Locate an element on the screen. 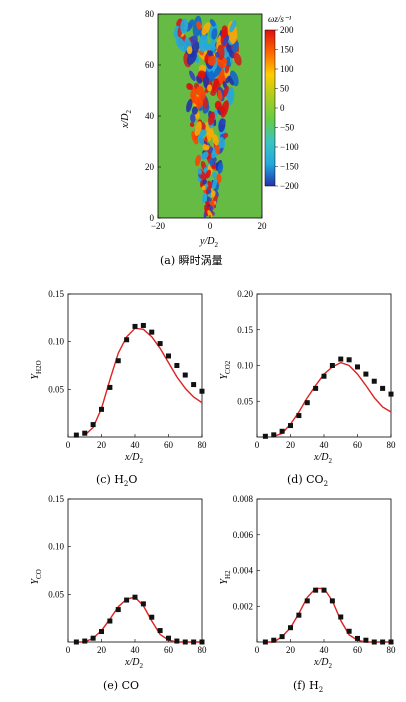 This screenshot has width=406, height=702. ylabel: YH2 is located at coordinates (225, 577).